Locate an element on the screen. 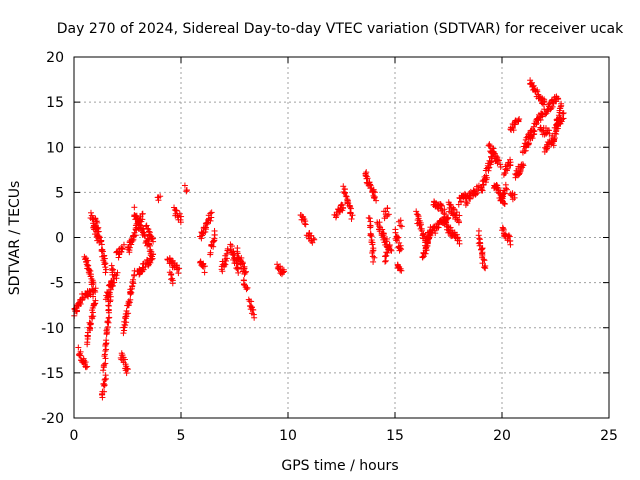 The width and height of the screenshot is (640, 480). x-tick-label: 25 is located at coordinates (609, 436).